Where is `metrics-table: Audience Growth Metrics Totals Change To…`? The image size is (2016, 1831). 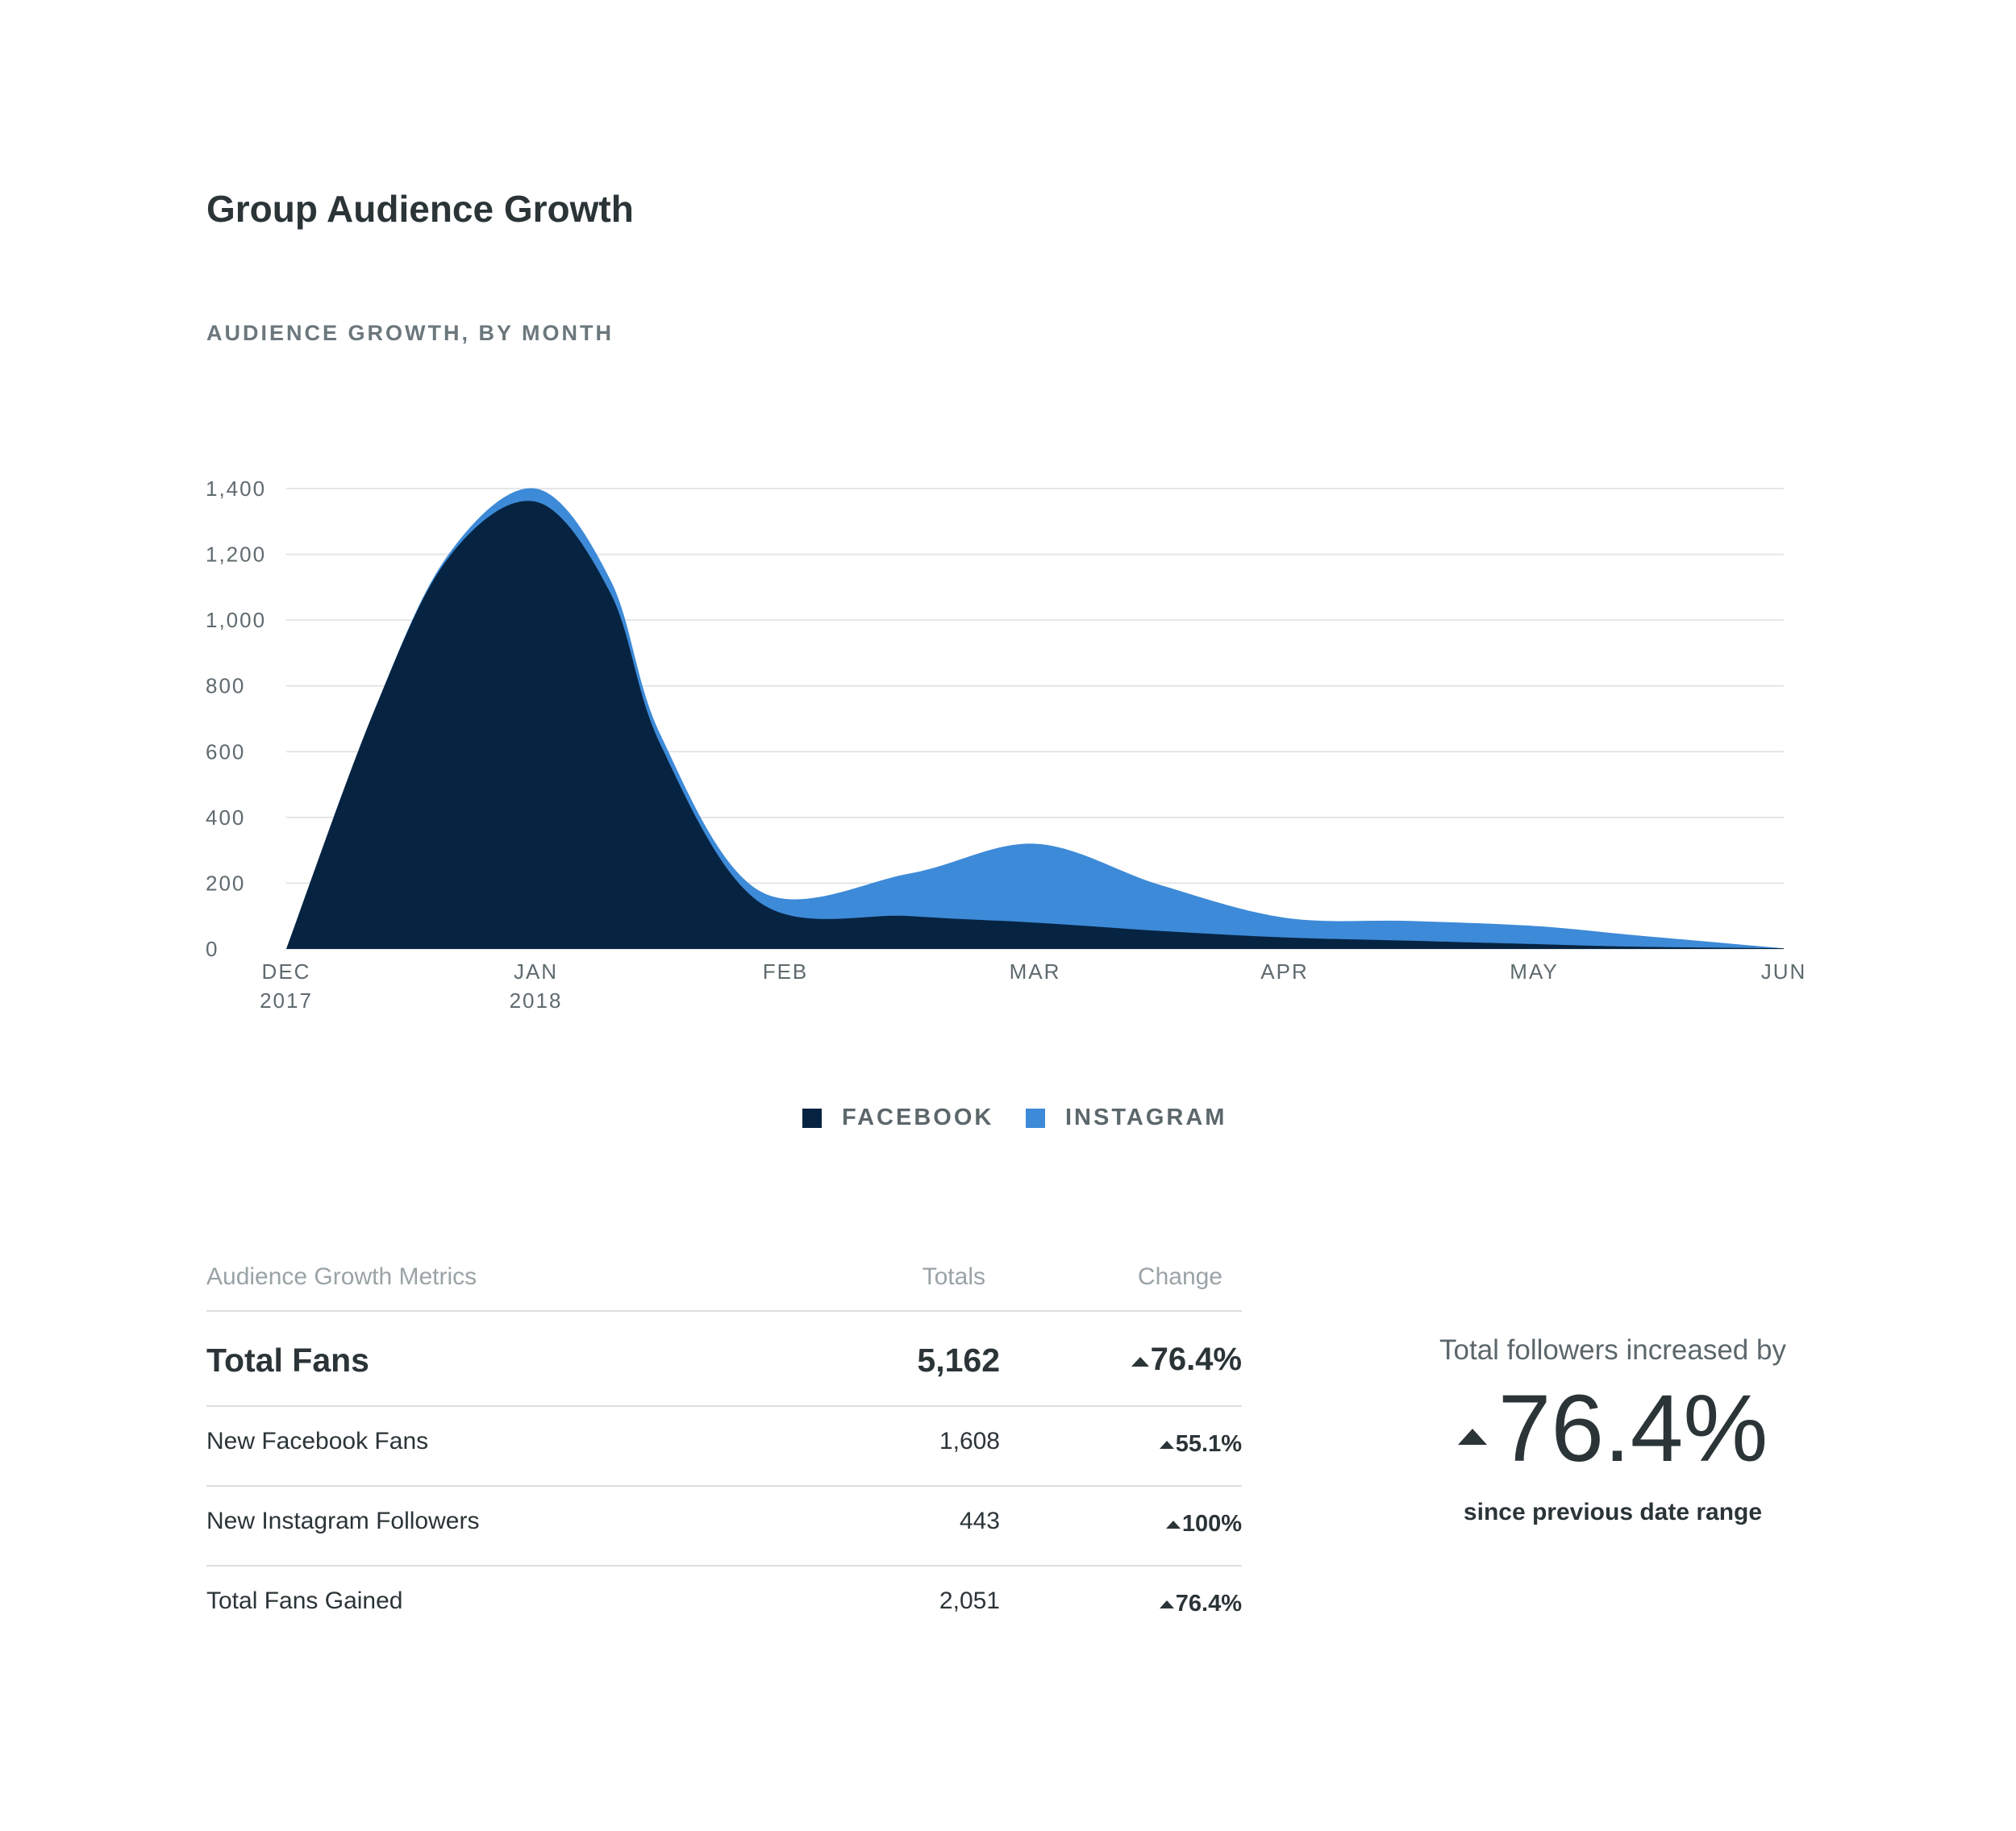
metrics-table: Audience Growth Metrics Totals Change To… is located at coordinates (724, 1445).